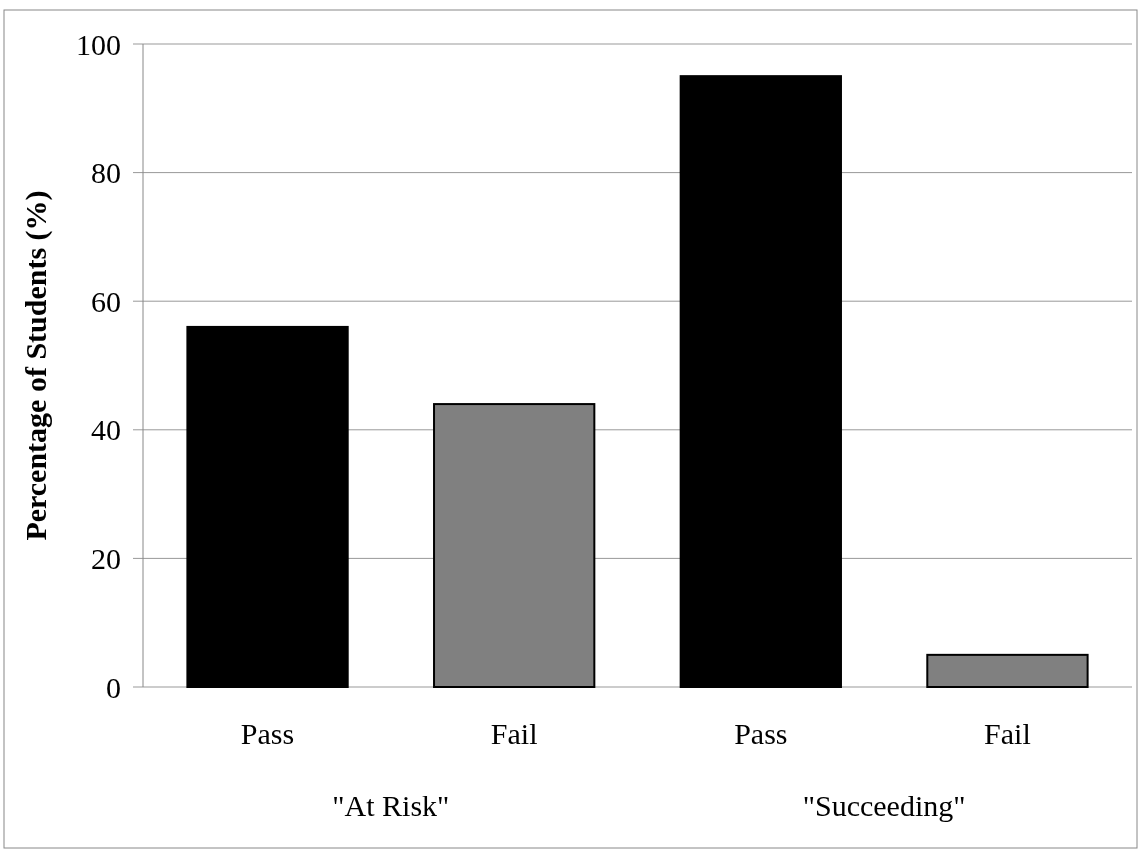  Describe the element at coordinates (106, 301) in the screenshot. I see `y-tick-label: 60` at that location.